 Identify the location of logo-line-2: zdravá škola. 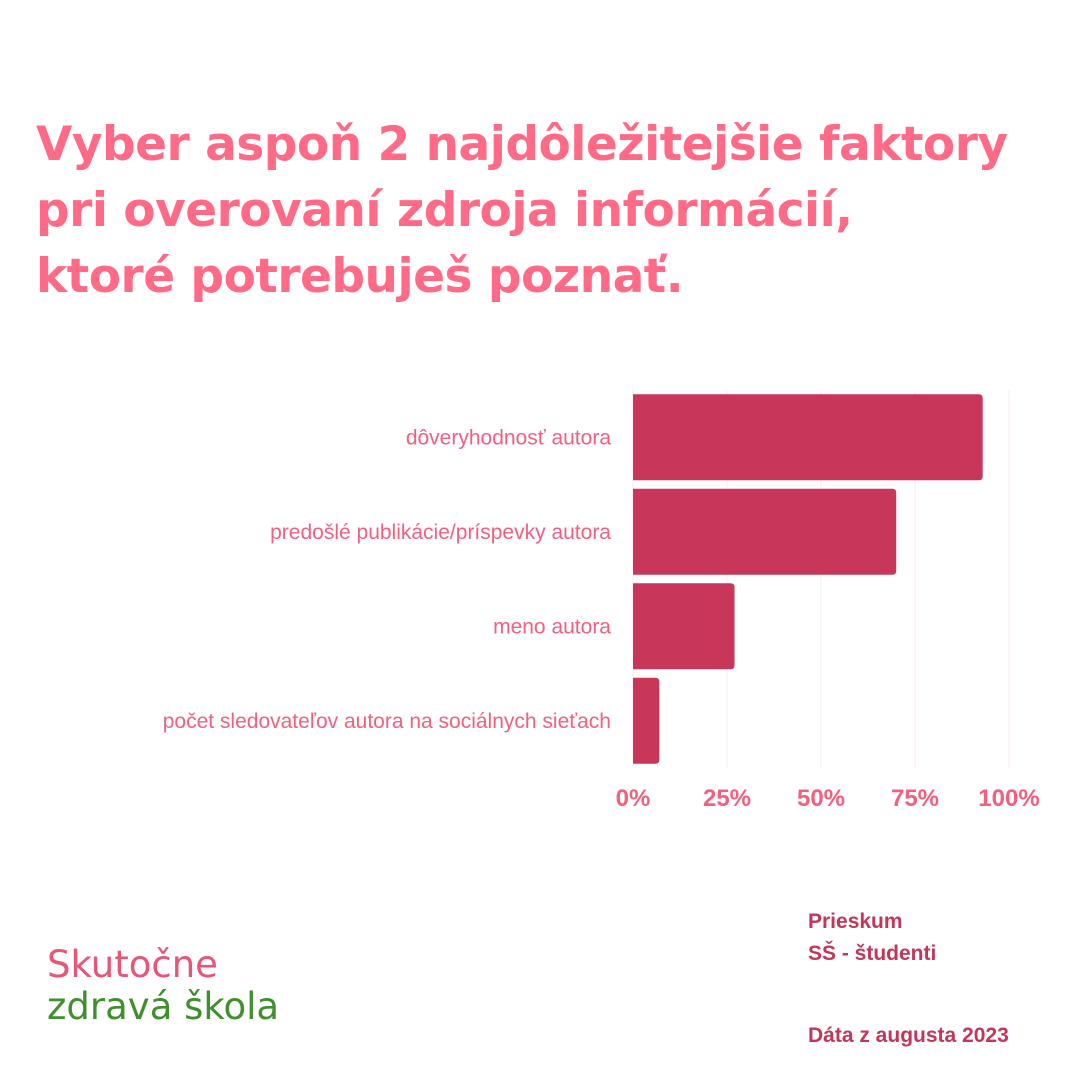
(163, 1006).